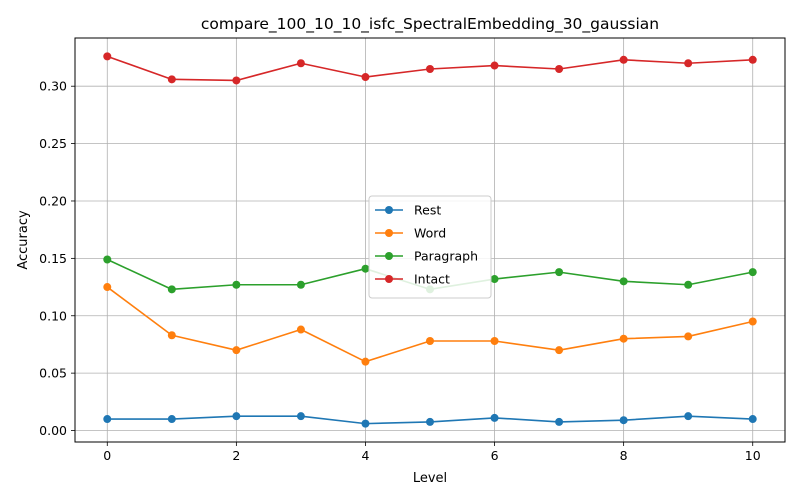 Image resolution: width=800 pixels, height=500 pixels. What do you see at coordinates (236, 455) in the screenshot?
I see `x-tick-label: 2` at bounding box center [236, 455].